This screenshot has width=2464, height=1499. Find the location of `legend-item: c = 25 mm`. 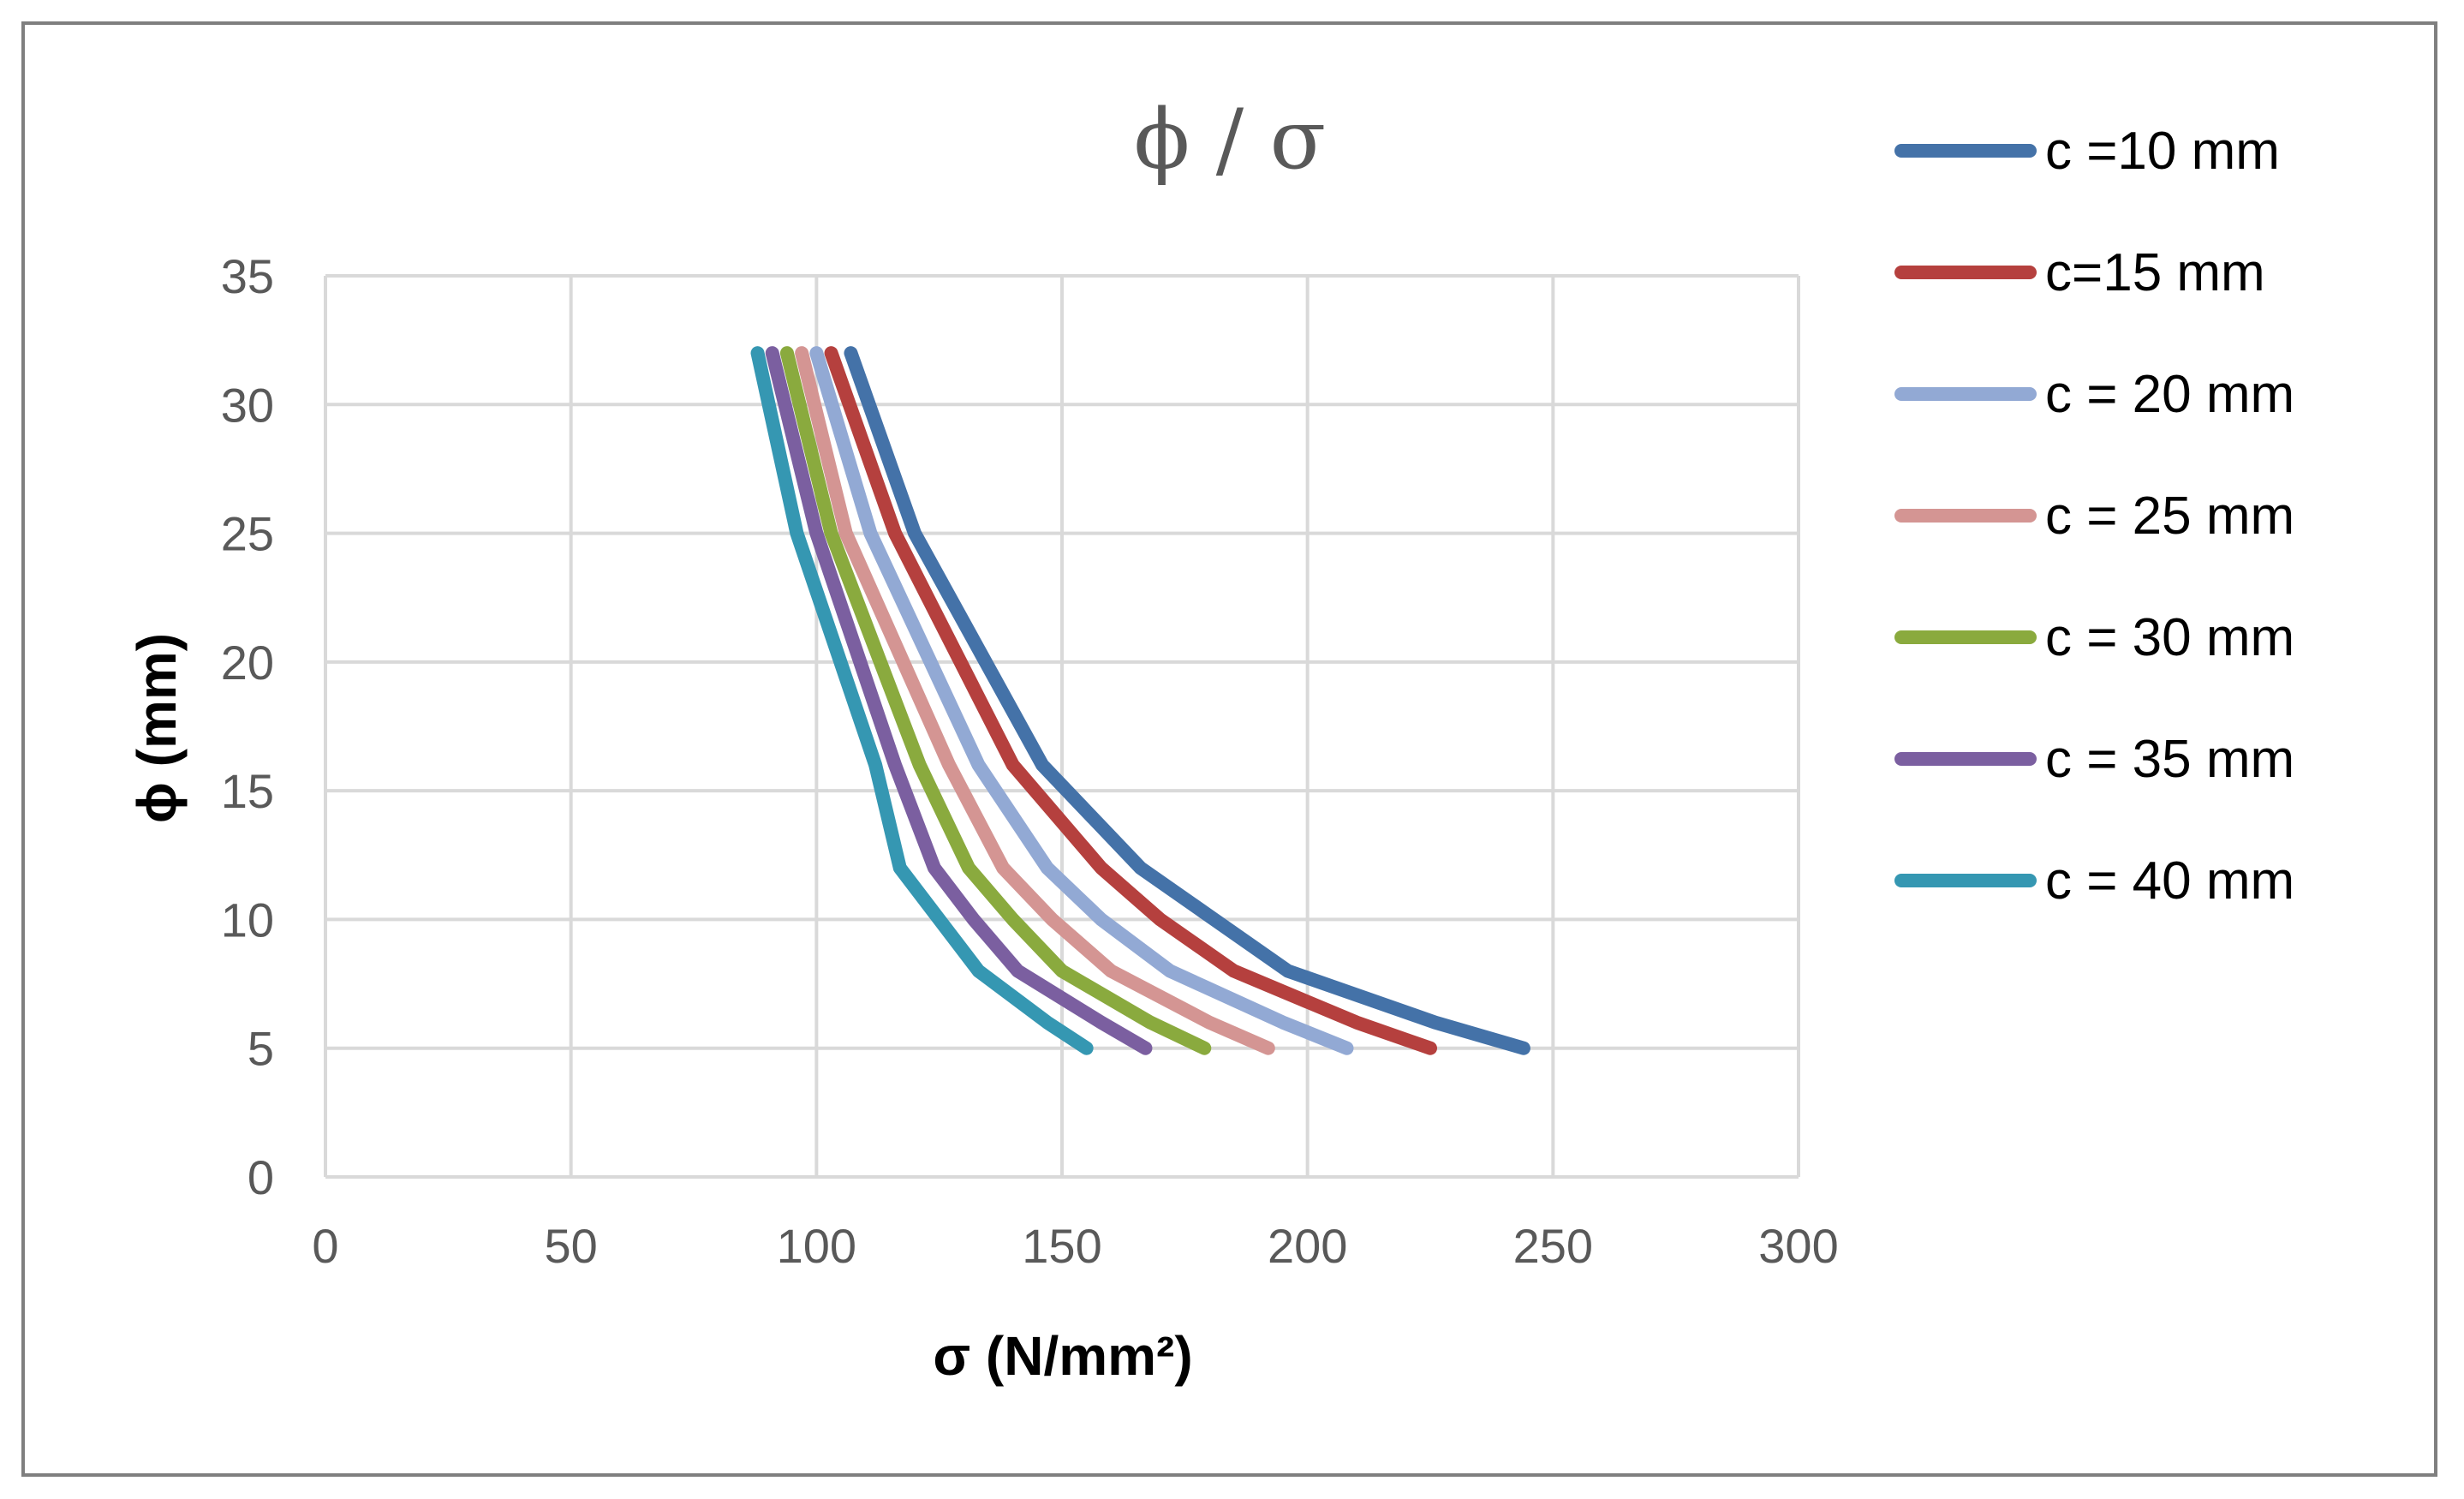

legend-item: c = 25 mm is located at coordinates (2094, 516).